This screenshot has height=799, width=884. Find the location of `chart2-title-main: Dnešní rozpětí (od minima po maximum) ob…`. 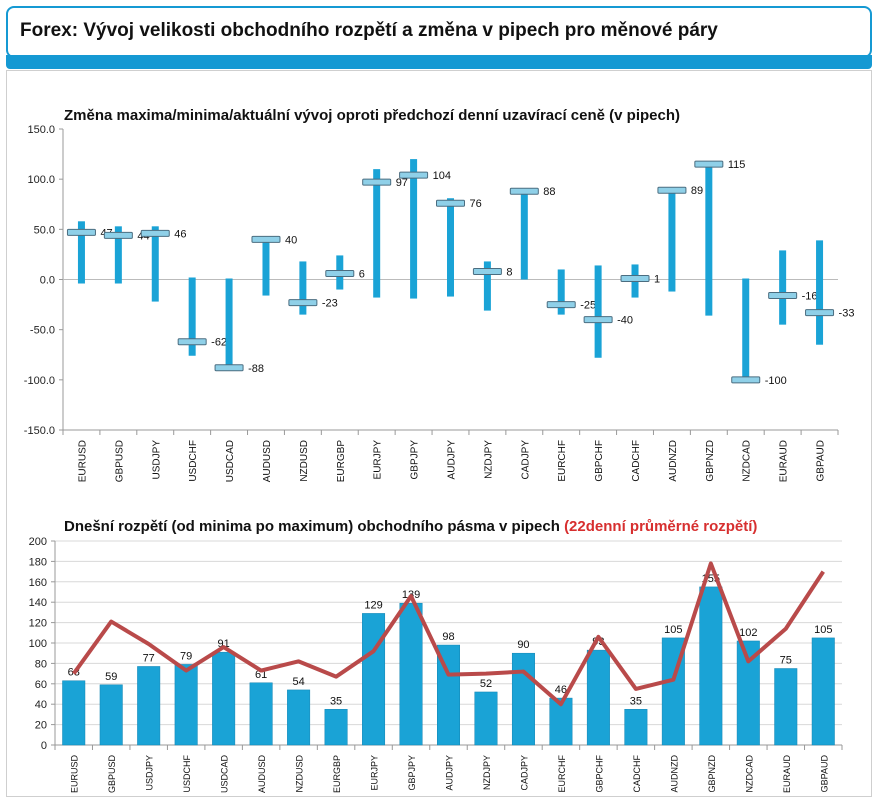

chart2-title-main: Dnešní rozpětí (od minima po maximum) ob… is located at coordinates (312, 526).